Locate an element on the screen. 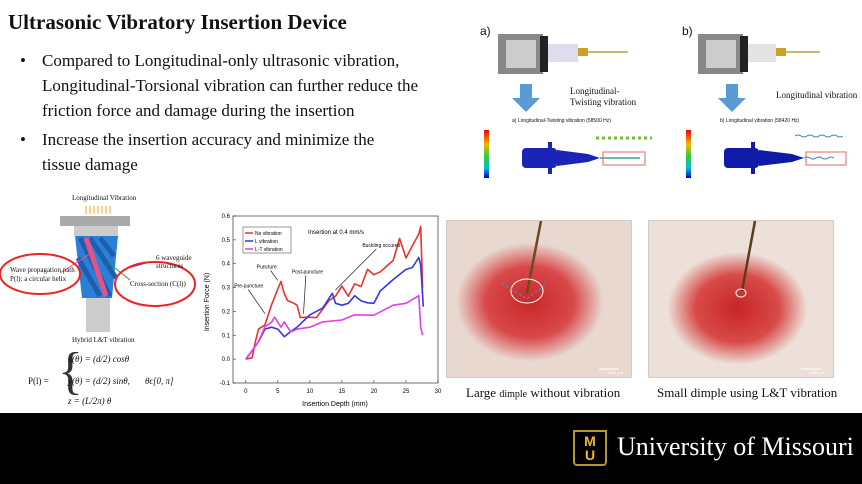  chart-title: Insertion at 0.4 mm/s is located at coordinates (336, 233).